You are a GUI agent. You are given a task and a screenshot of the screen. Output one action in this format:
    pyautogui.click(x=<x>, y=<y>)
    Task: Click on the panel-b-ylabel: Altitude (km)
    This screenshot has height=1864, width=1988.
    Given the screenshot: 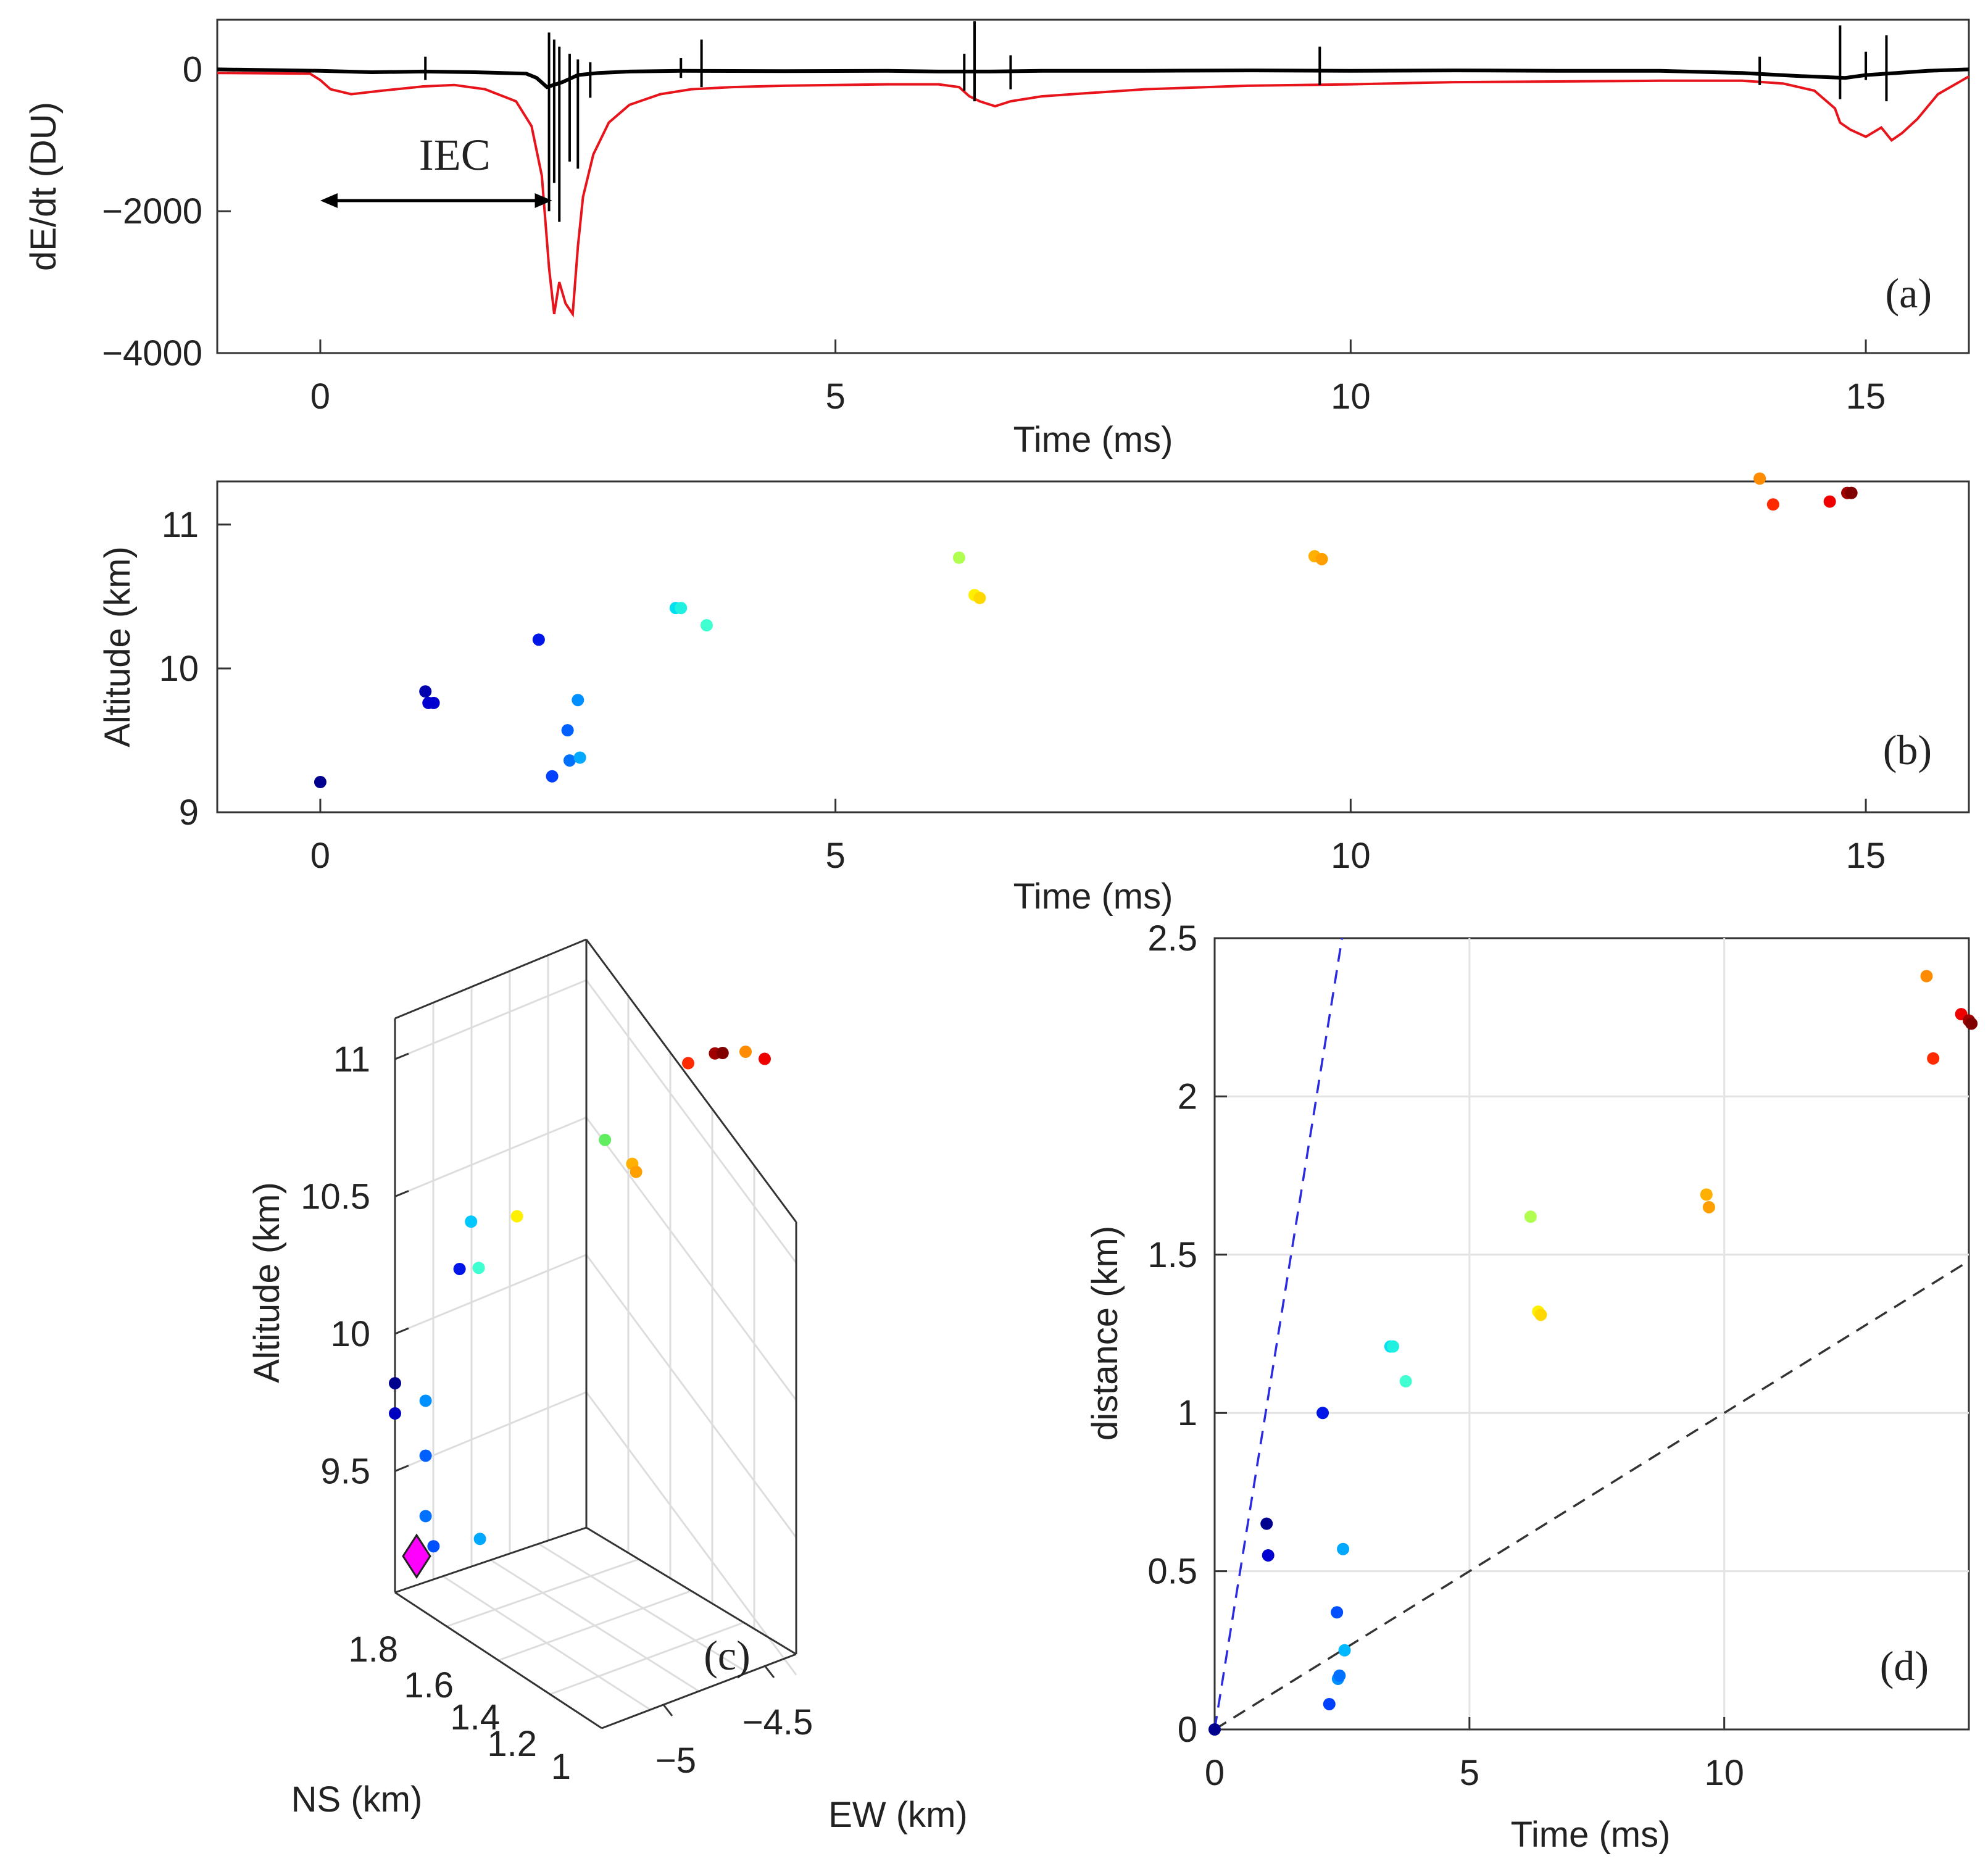 What is the action you would take?
    pyautogui.click(x=118, y=646)
    